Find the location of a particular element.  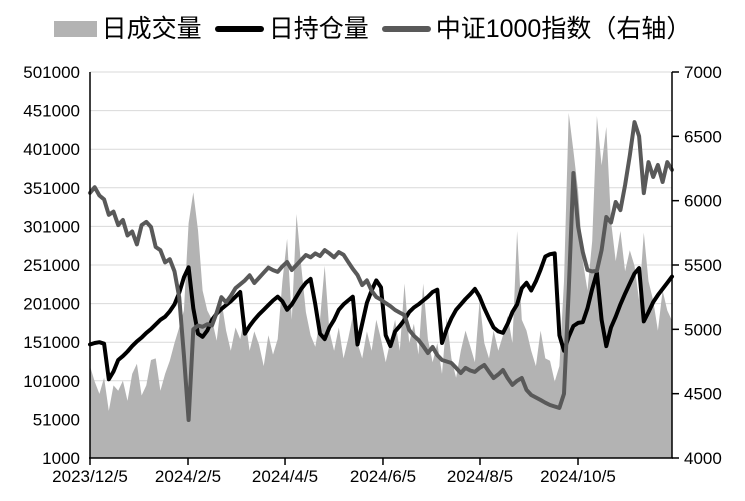

left-axis-tick-label: 351000 is located at coordinates (51, 188).